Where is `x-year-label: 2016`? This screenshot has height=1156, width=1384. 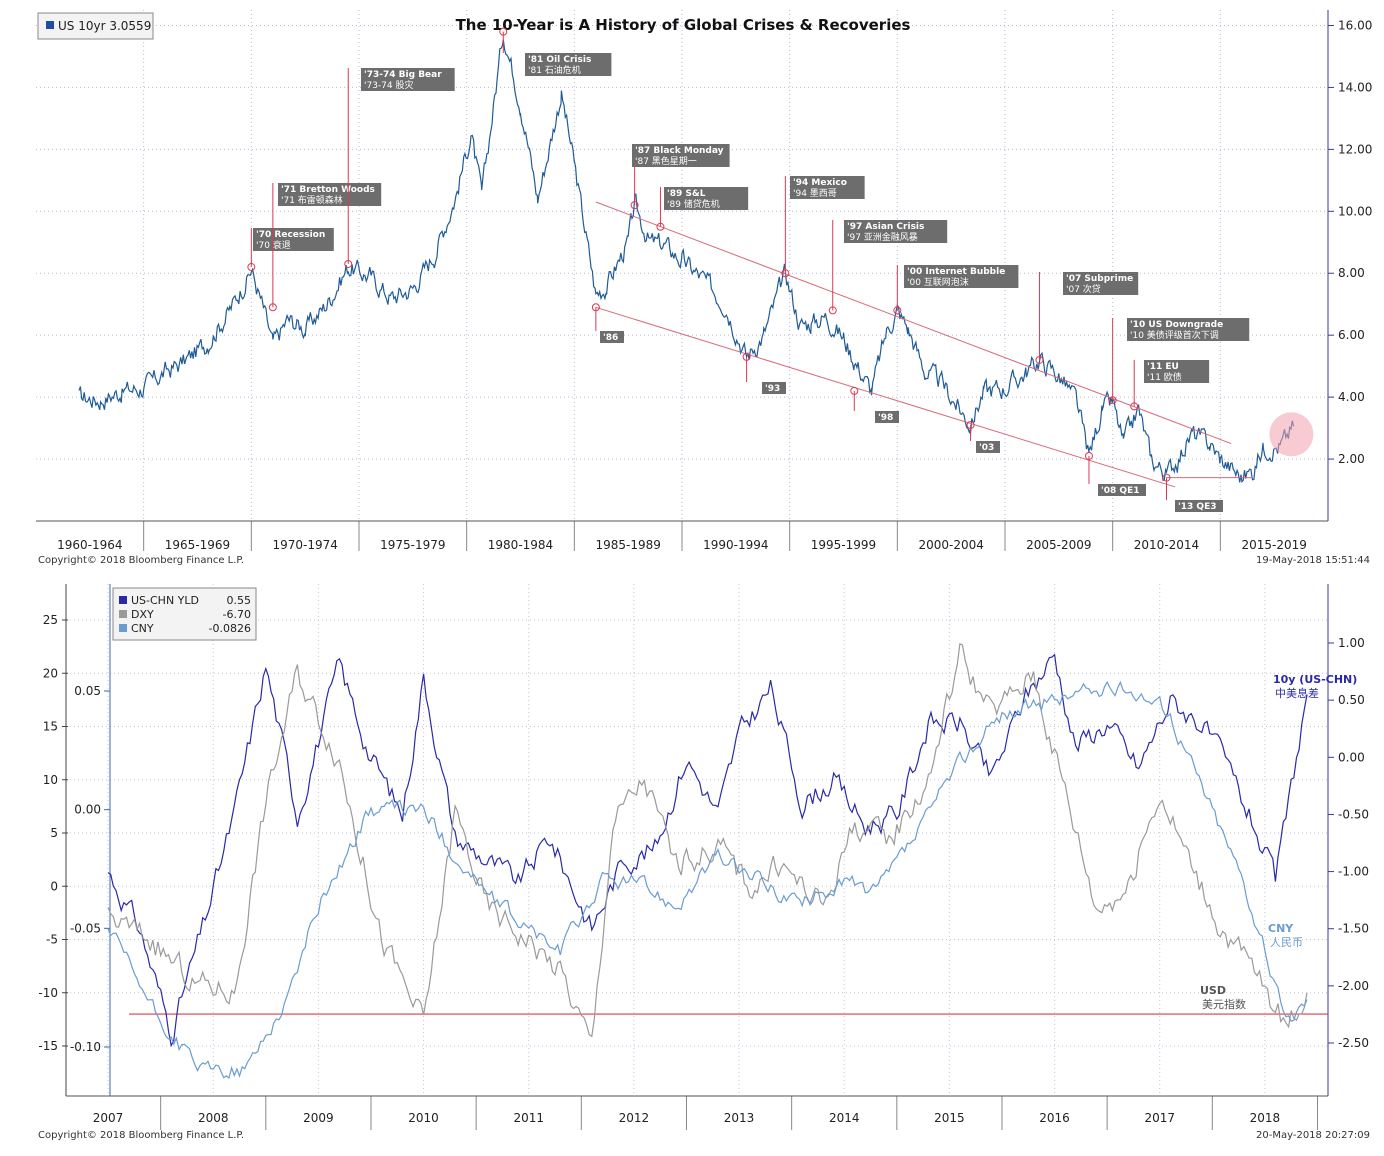 x-year-label: 2016 is located at coordinates (1054, 1118).